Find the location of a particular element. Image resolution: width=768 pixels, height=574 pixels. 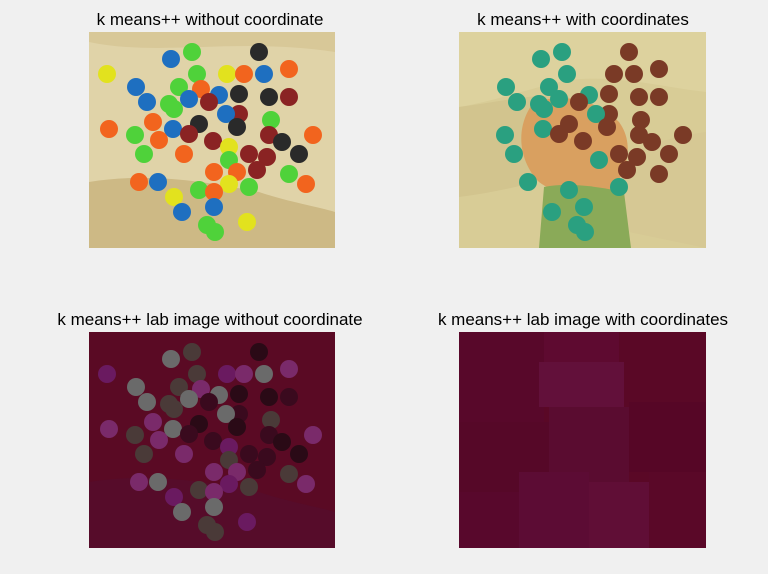

image-kmeans-with-coord-canvas is located at coordinates (582, 140).